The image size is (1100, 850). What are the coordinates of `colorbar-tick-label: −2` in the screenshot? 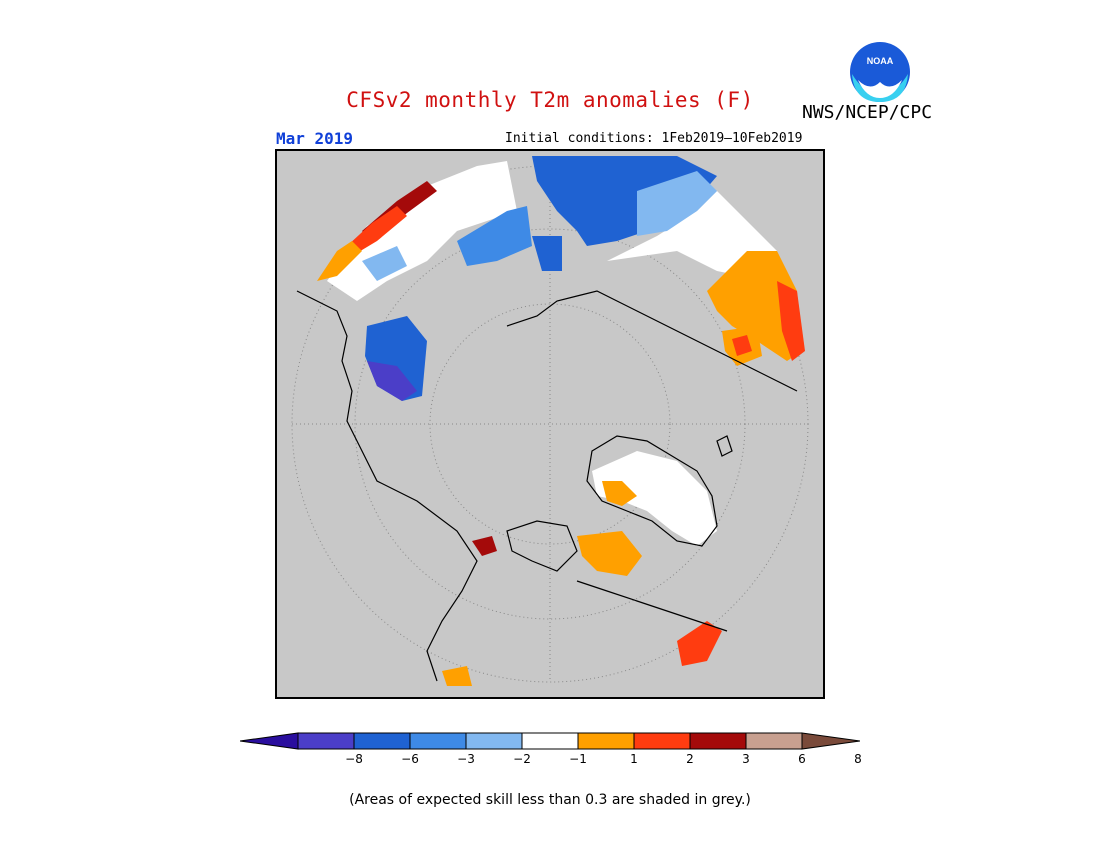 It's located at (522, 759).